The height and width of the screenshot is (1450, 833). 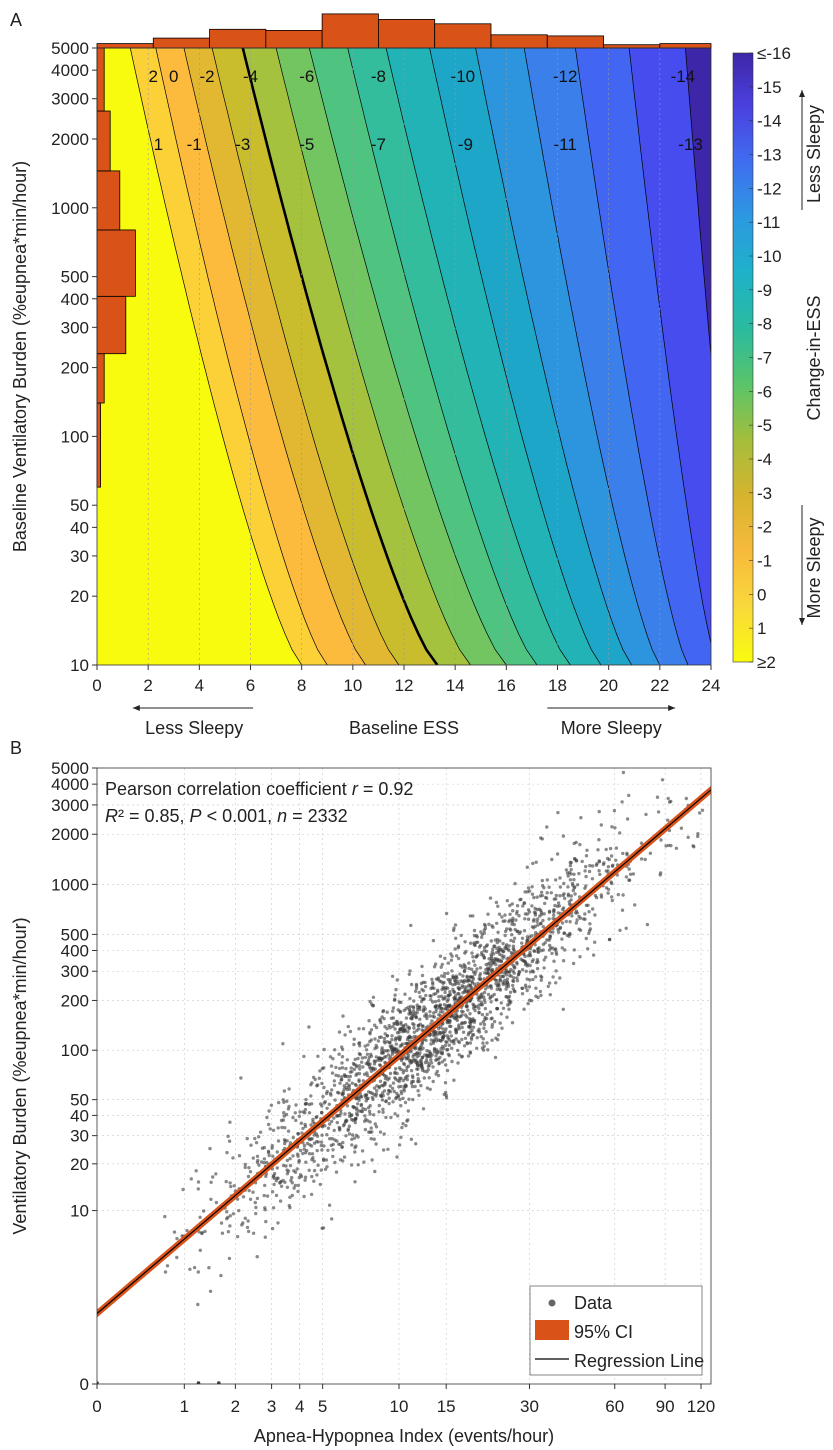 I want to click on y-tick-label: 500, so click(x=75, y=277).